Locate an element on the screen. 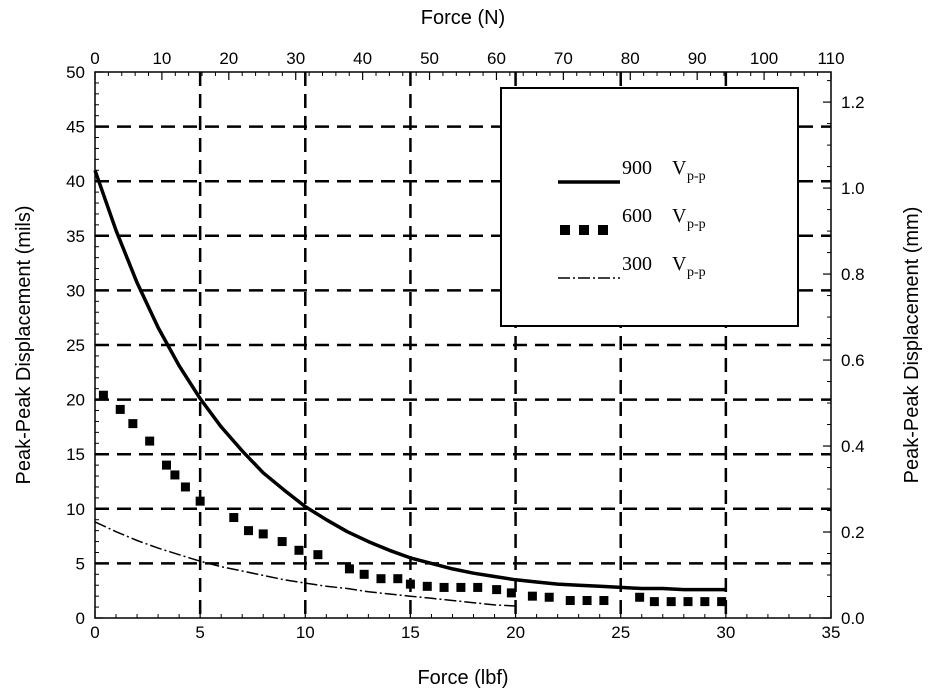 The width and height of the screenshot is (929, 696). legend-label-value: 900 is located at coordinates (637, 168).